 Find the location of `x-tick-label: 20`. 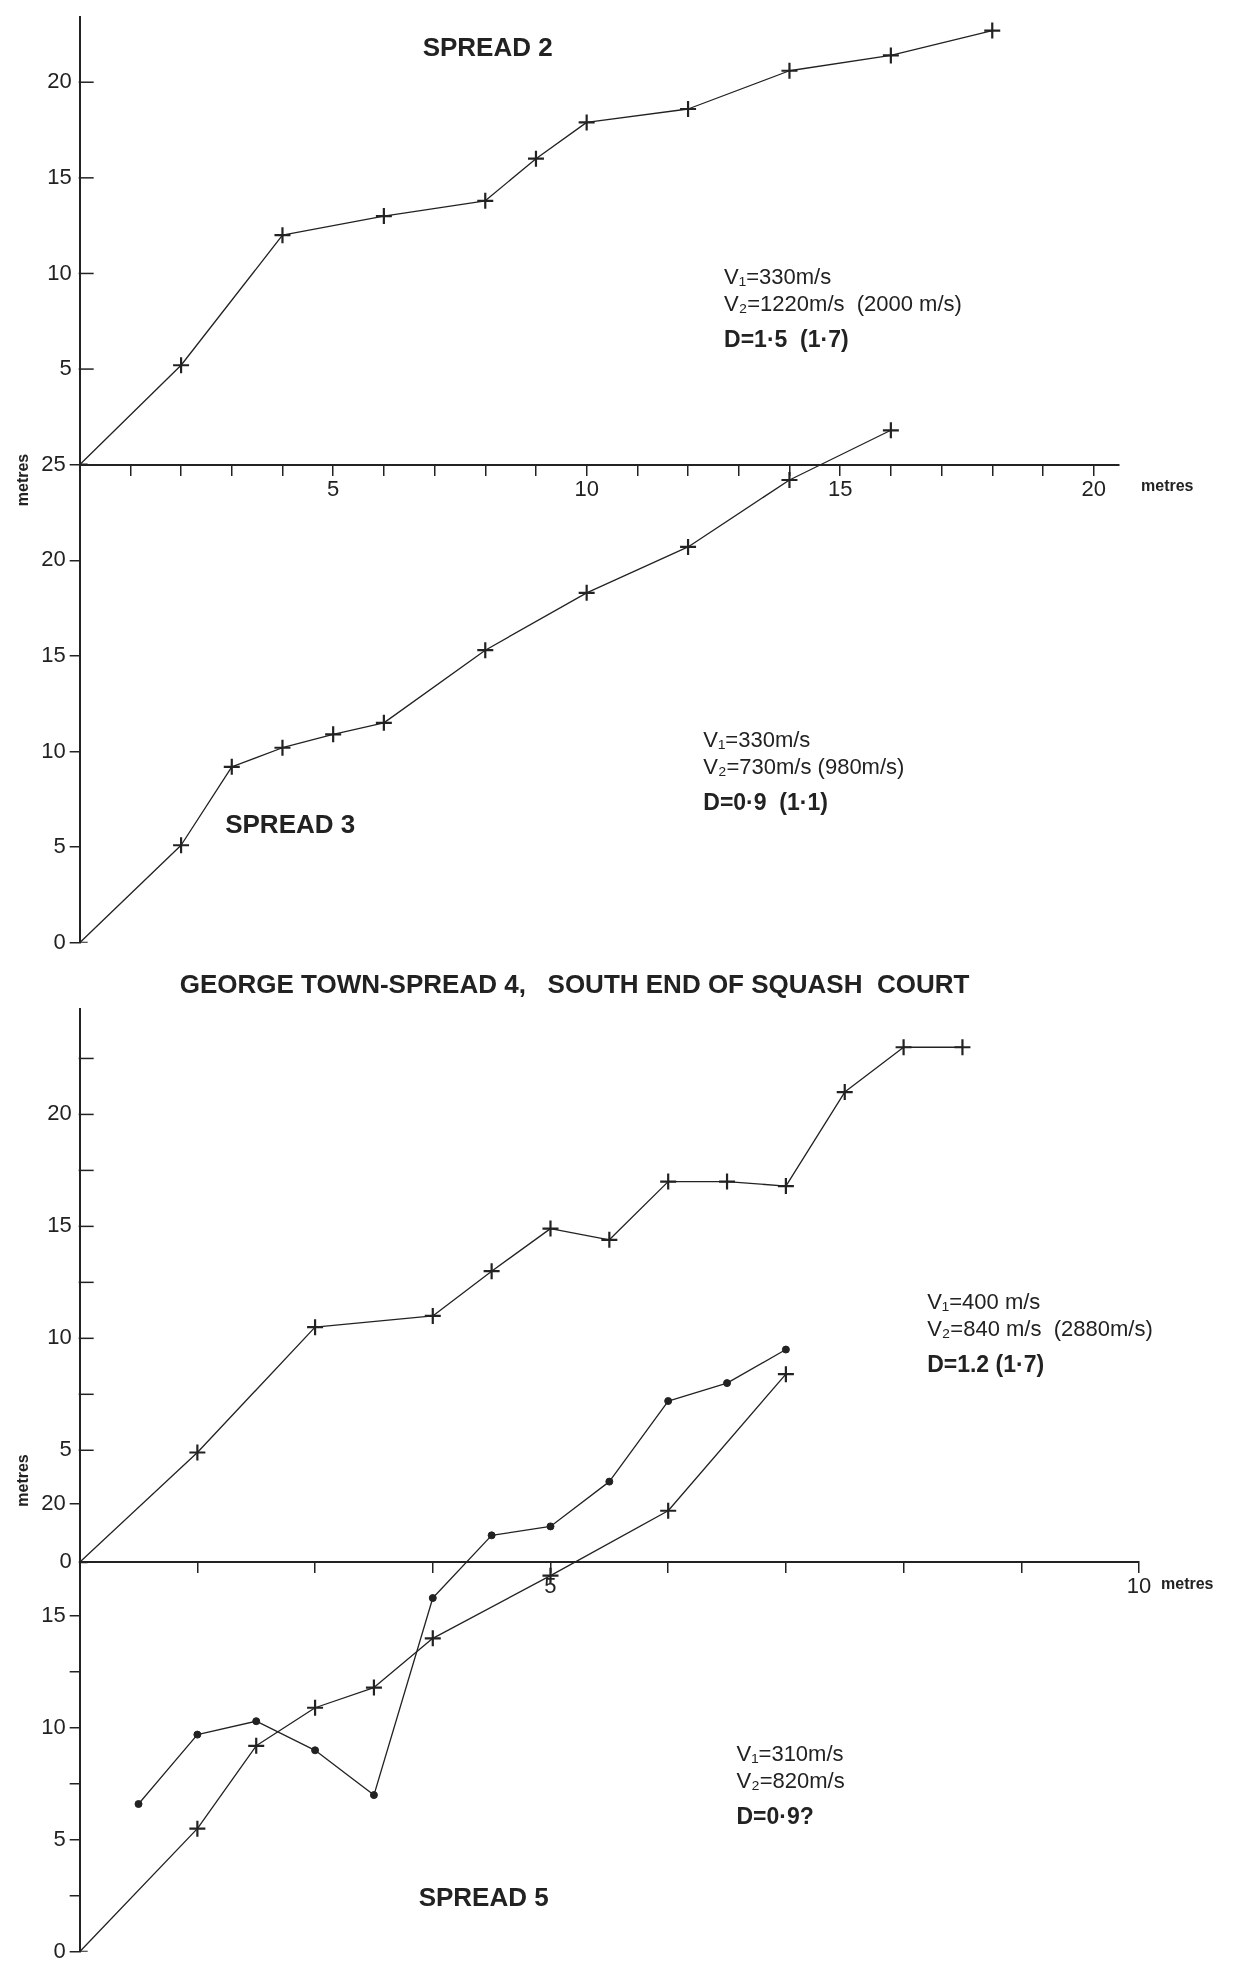

x-tick-label: 20 is located at coordinates (1093, 488).